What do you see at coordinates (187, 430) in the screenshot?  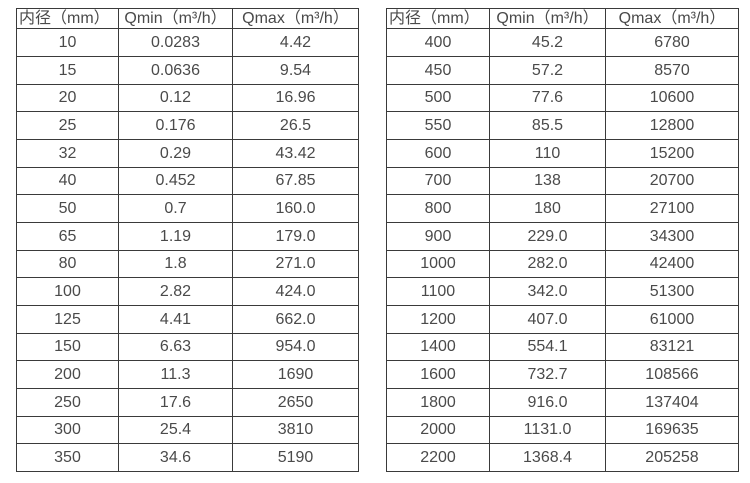 I see `table-row: 300 25.4 3810` at bounding box center [187, 430].